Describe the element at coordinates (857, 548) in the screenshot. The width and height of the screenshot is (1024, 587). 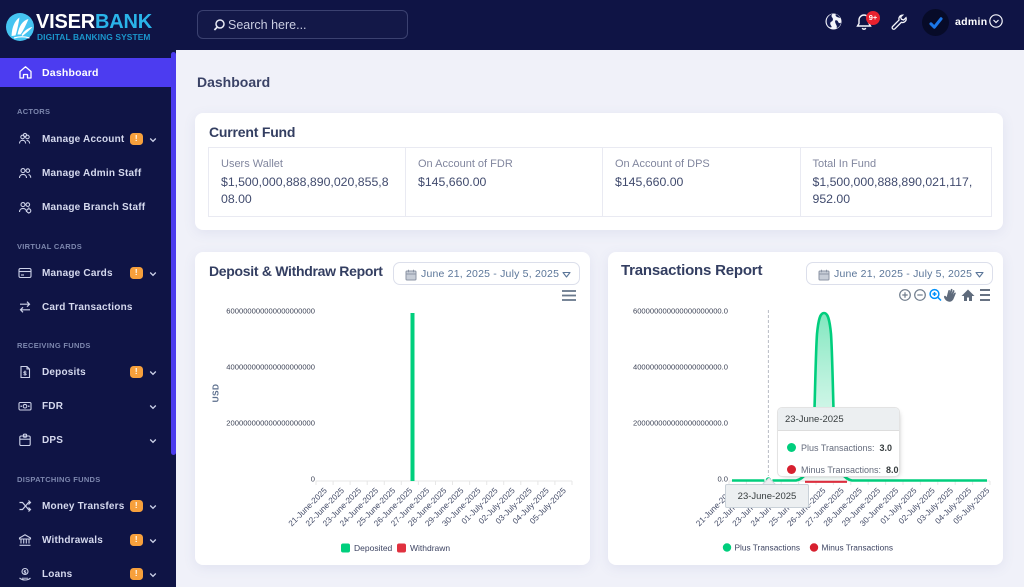
I see `svg-text: Minus Transactions` at that location.